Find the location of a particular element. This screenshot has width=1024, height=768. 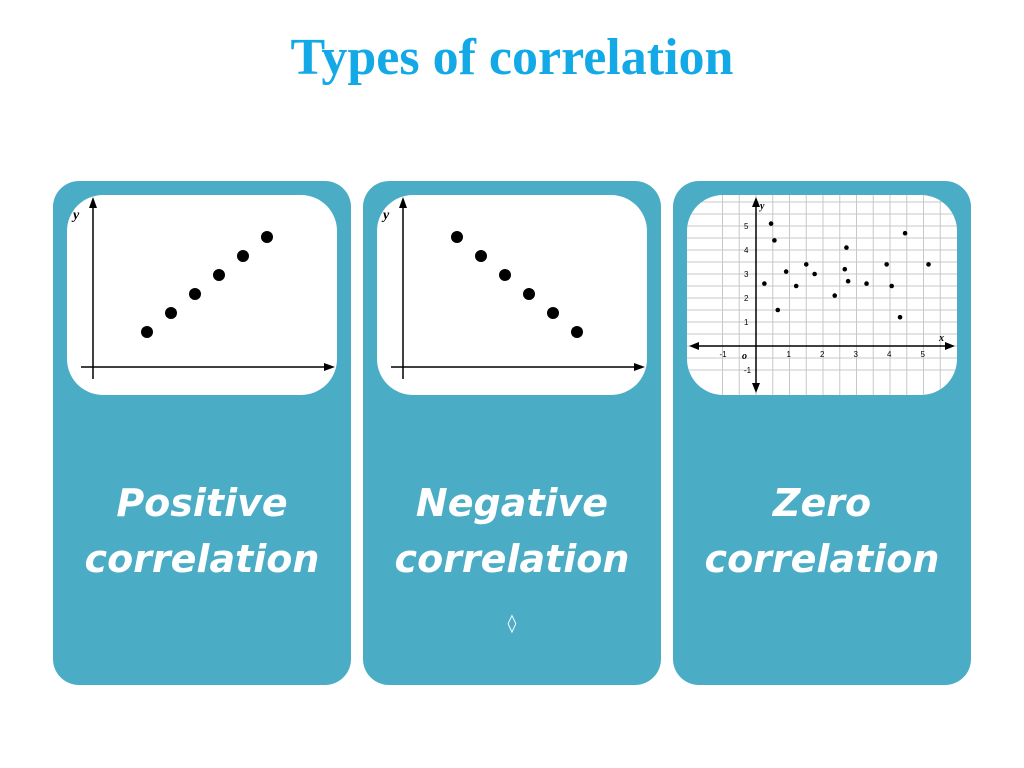

page-title: Types of correlation is located at coordinates (512, 57).